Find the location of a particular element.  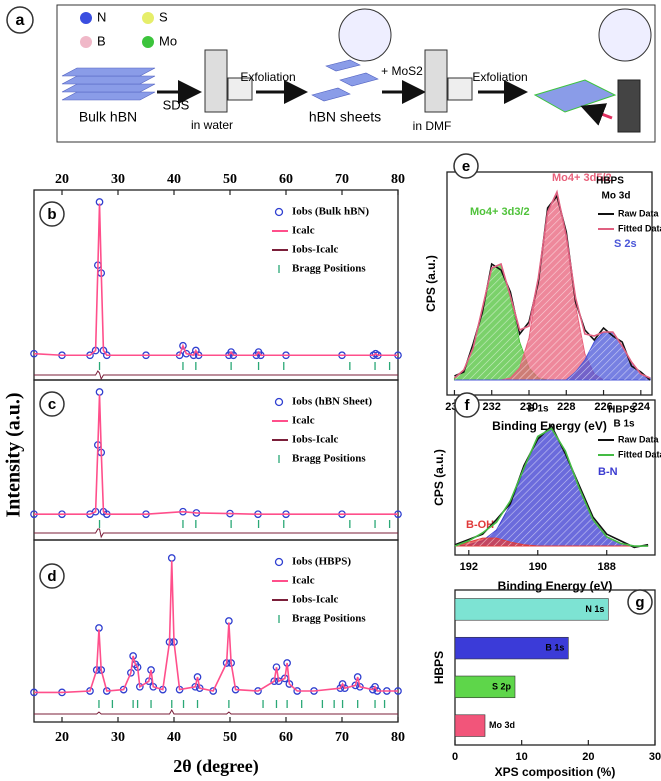

panel-letter: f is located at coordinates (468, 405).